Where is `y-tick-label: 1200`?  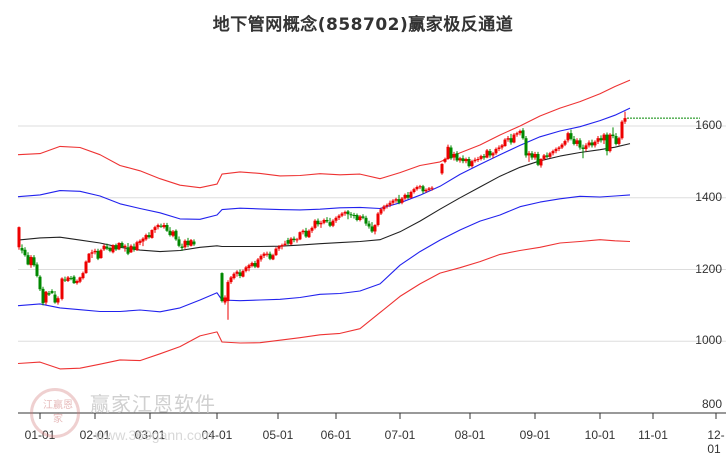 y-tick-label: 1200 is located at coordinates (708, 268).